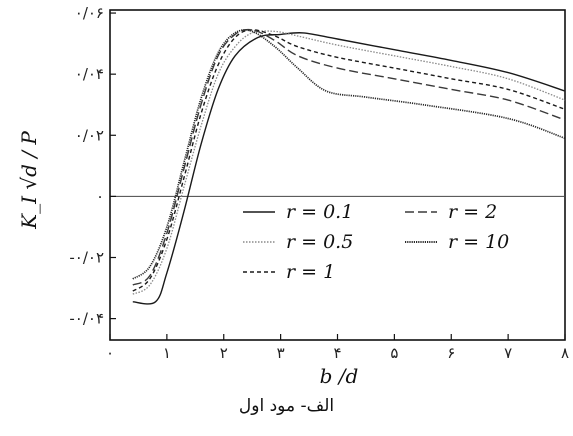  Describe the element at coordinates (89, 74) in the screenshot. I see `y-tick-label: ۰/۰۴` at that location.